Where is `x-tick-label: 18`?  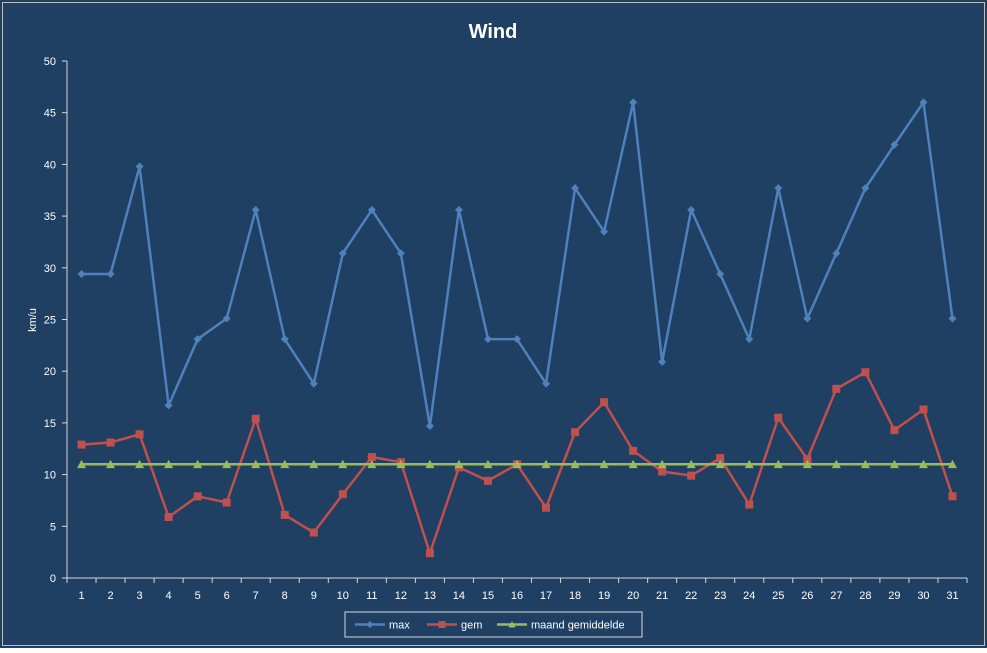 x-tick-label: 18 is located at coordinates (575, 596).